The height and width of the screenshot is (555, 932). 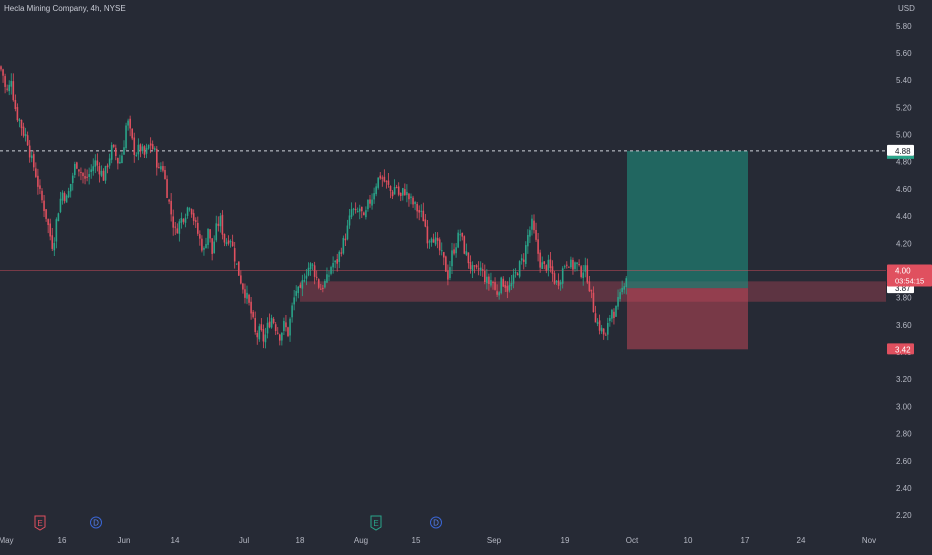 I want to click on currency-label: USD, so click(x=906, y=8).